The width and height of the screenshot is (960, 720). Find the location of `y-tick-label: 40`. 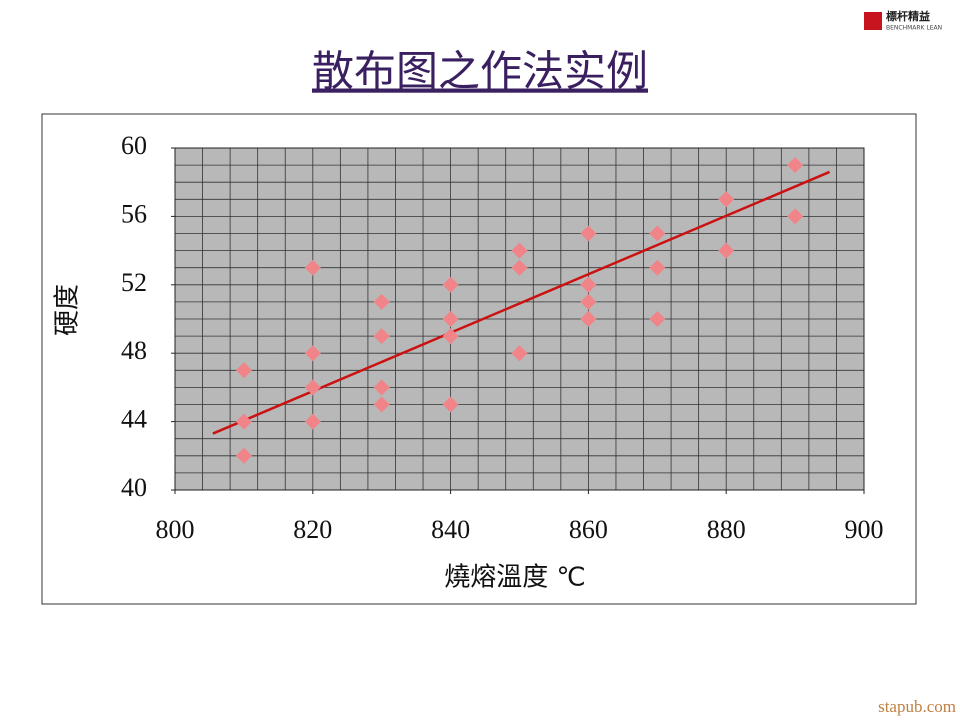

y-tick-label: 40 is located at coordinates (134, 487).